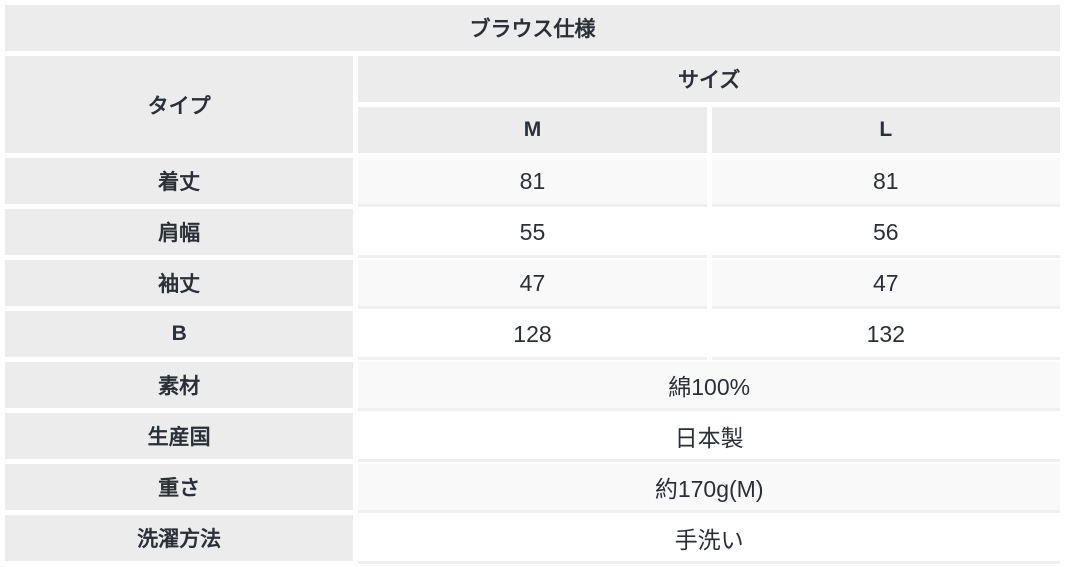 This screenshot has height=567, width=1065. What do you see at coordinates (885, 181) in the screenshot?
I see `row-value-l: 81` at bounding box center [885, 181].